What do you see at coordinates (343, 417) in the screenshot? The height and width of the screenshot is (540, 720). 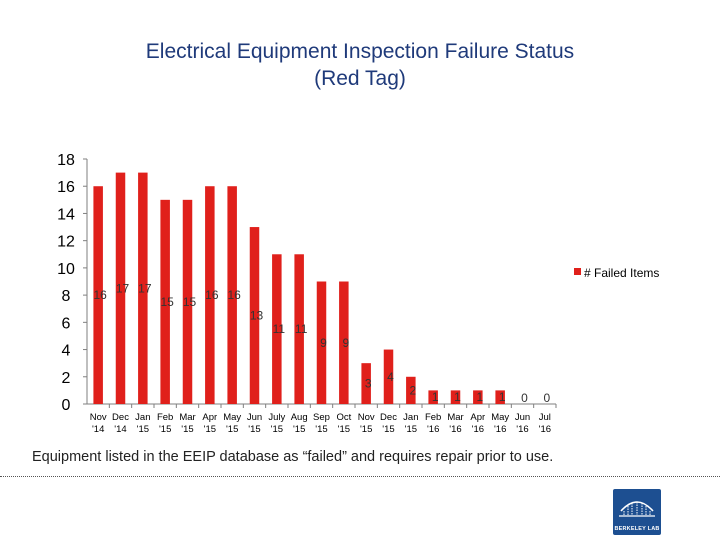 I see `x-tick-label-month: Oct` at bounding box center [343, 417].